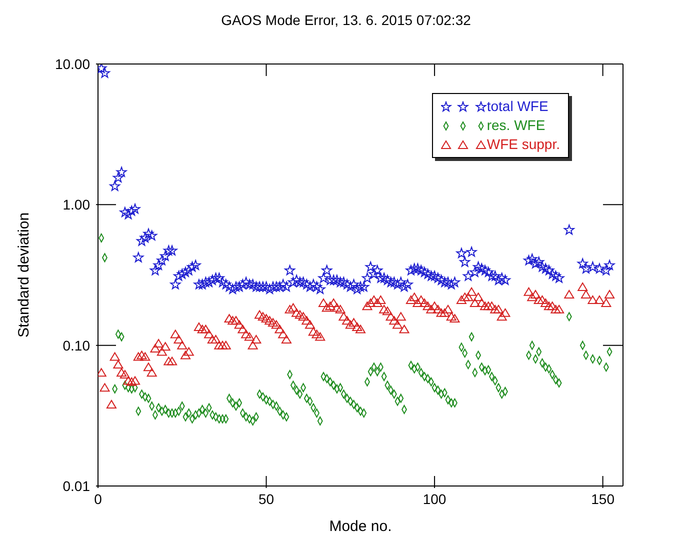  Describe the element at coordinates (72, 64) in the screenshot. I see `y-tick-label: 10.00` at that location.